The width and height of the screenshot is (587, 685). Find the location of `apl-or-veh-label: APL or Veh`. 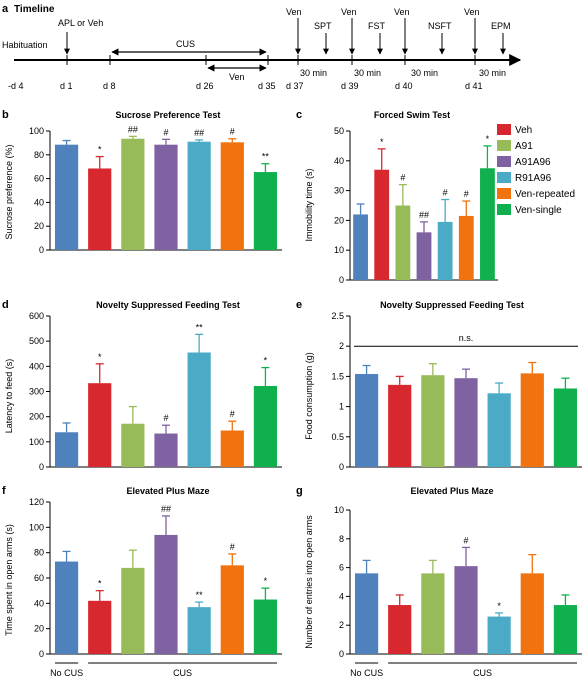

apl-or-veh-label: APL or Veh is located at coordinates (80, 23).